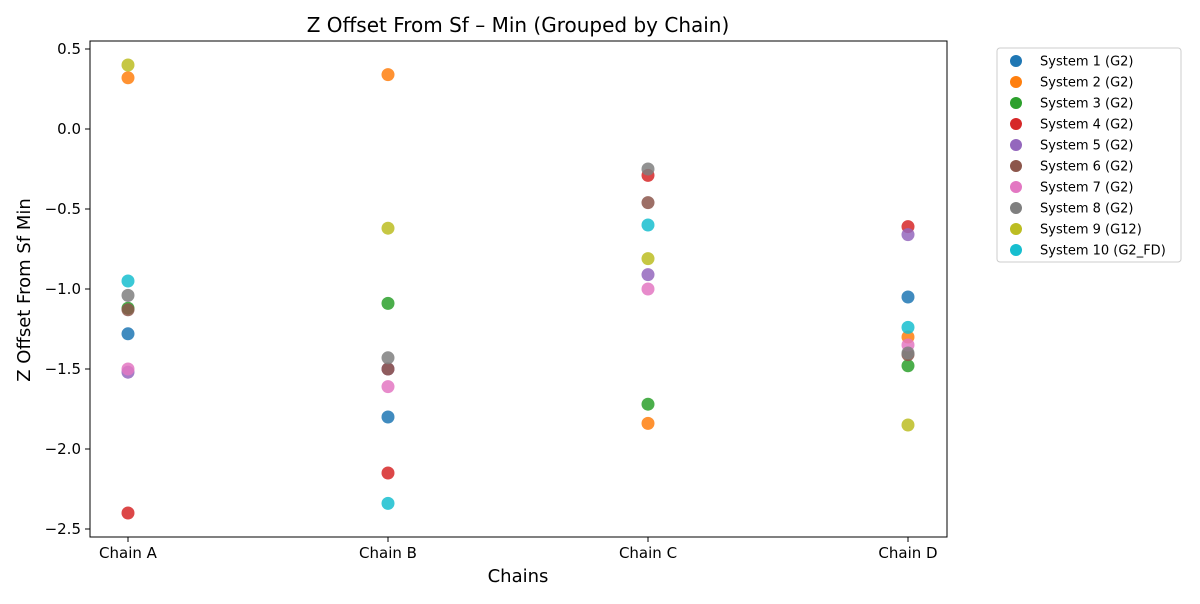  I want to click on legend-label: System 1 (G2), so click(1087, 62).